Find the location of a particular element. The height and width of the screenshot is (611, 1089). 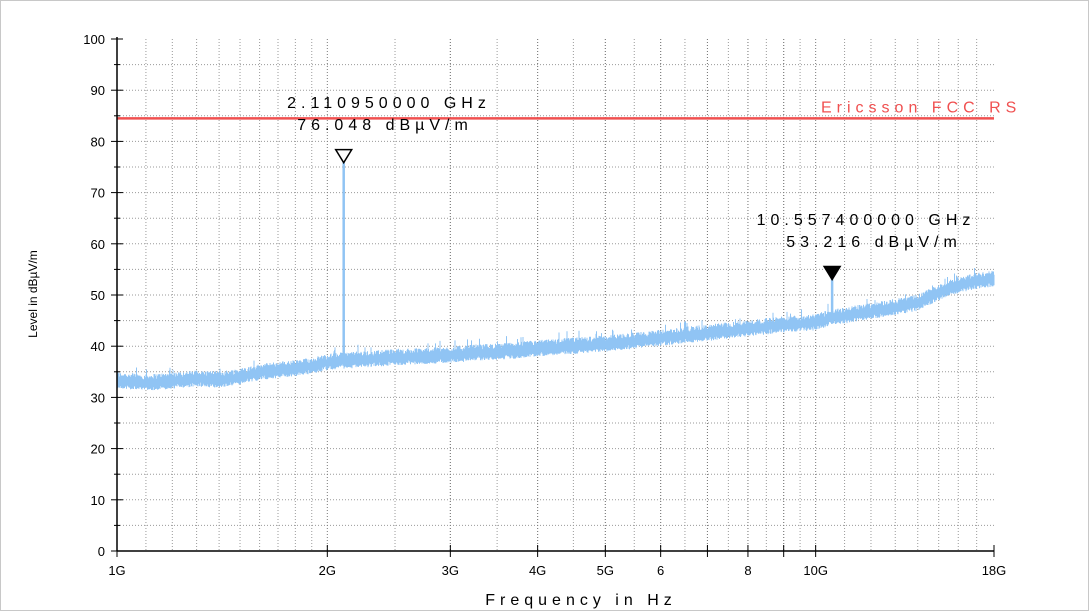

marker-frequency-label: 10.557400000 GHz is located at coordinates (866, 220).